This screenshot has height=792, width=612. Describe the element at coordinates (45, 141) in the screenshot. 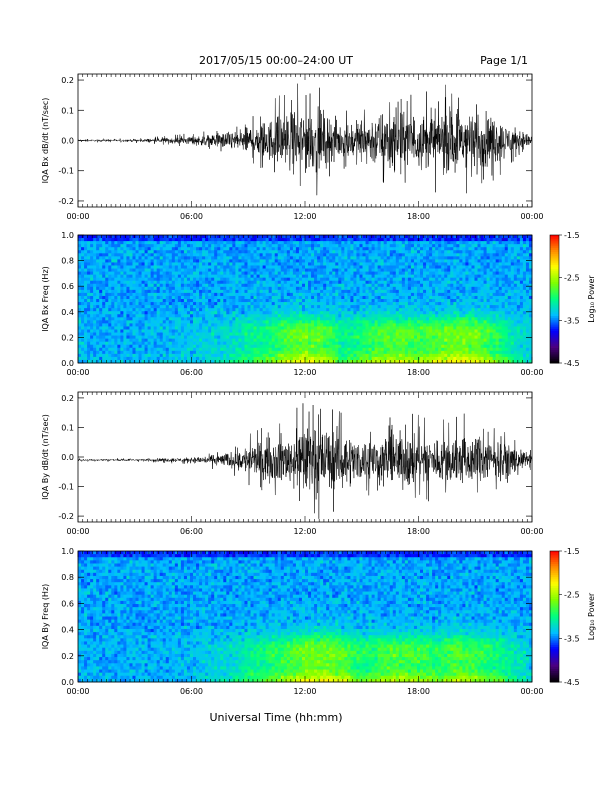

I see `y-axis-label: IQA Bx dB/dt (nT/sec)` at that location.